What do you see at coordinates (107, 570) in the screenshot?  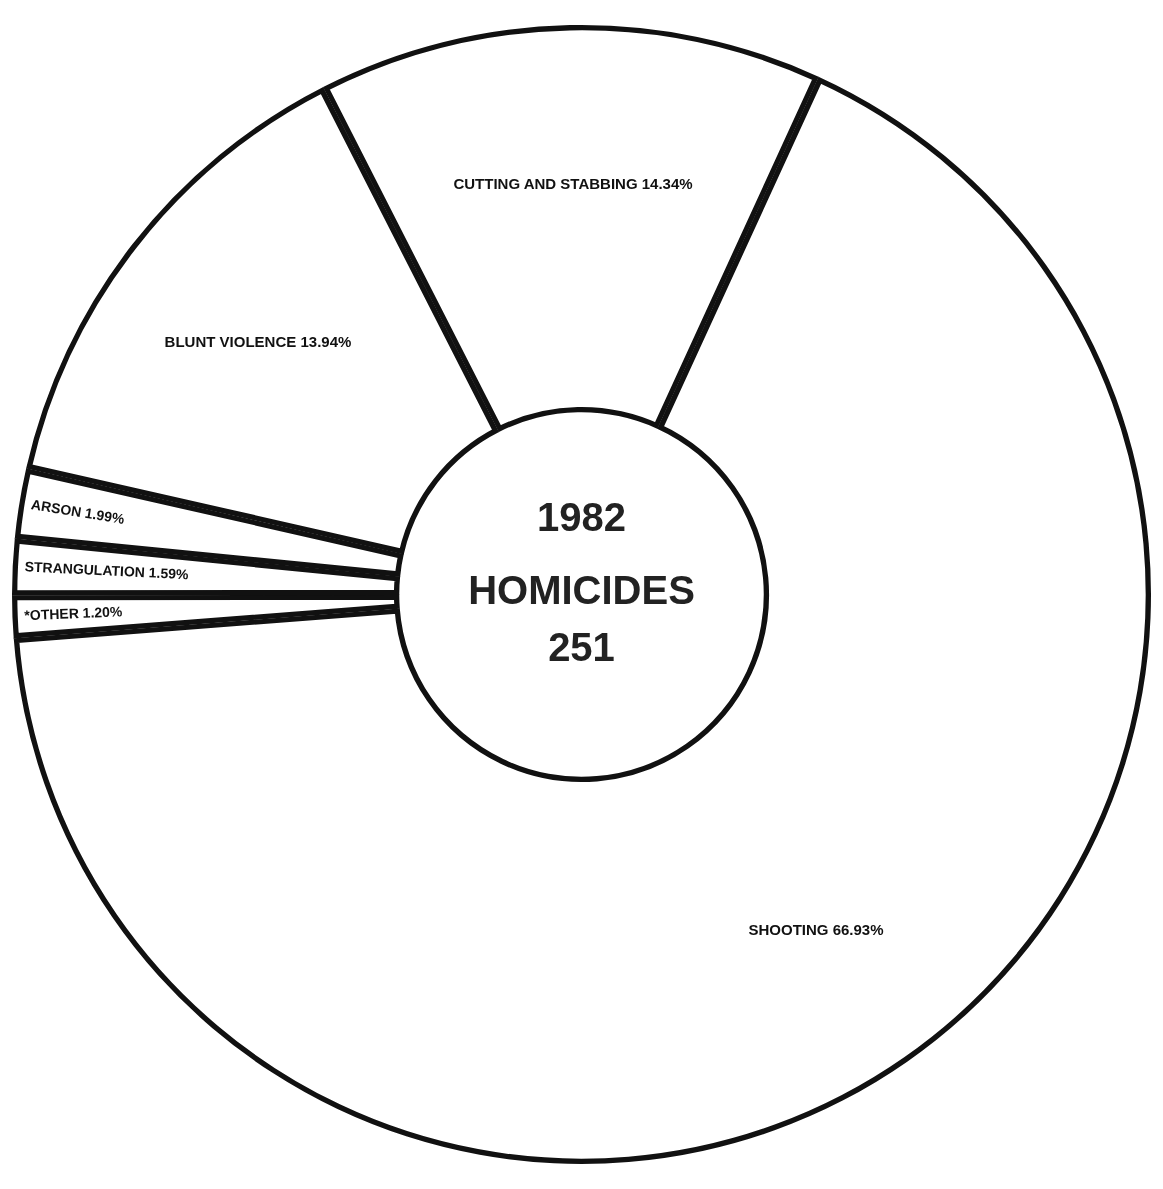 I see `slice-label: STRANGULATION 1.59%` at bounding box center [107, 570].